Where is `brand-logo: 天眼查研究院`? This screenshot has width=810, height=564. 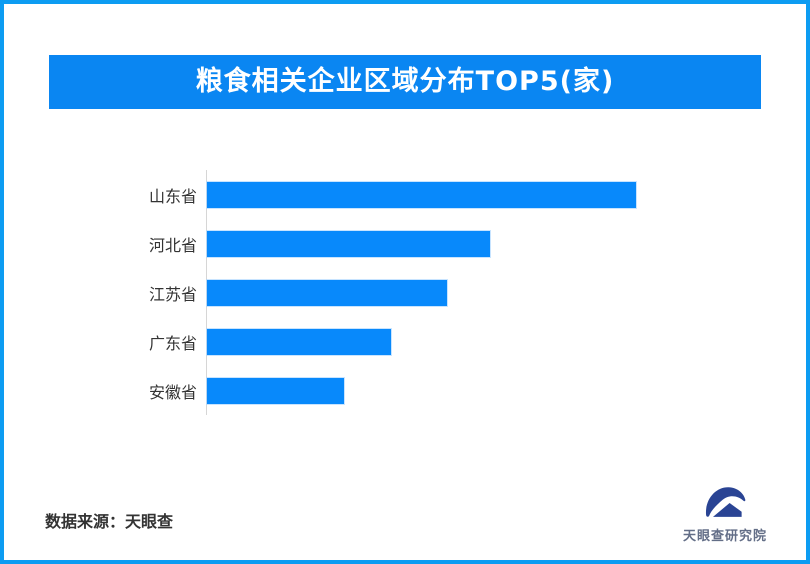
brand-logo: 天眼查研究院 is located at coordinates (725, 513).